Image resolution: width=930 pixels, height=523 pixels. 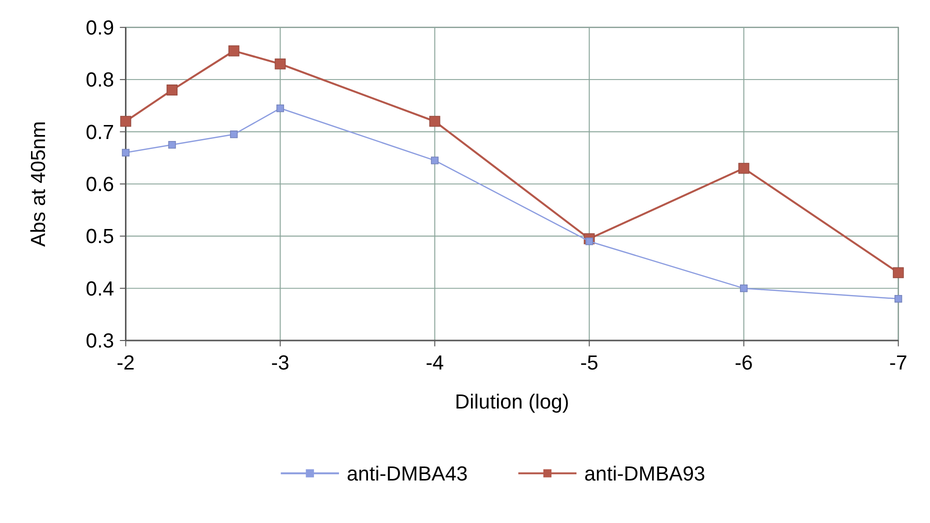 What do you see at coordinates (512, 402) in the screenshot?
I see `x-axis-title: Dilution (log)` at bounding box center [512, 402].